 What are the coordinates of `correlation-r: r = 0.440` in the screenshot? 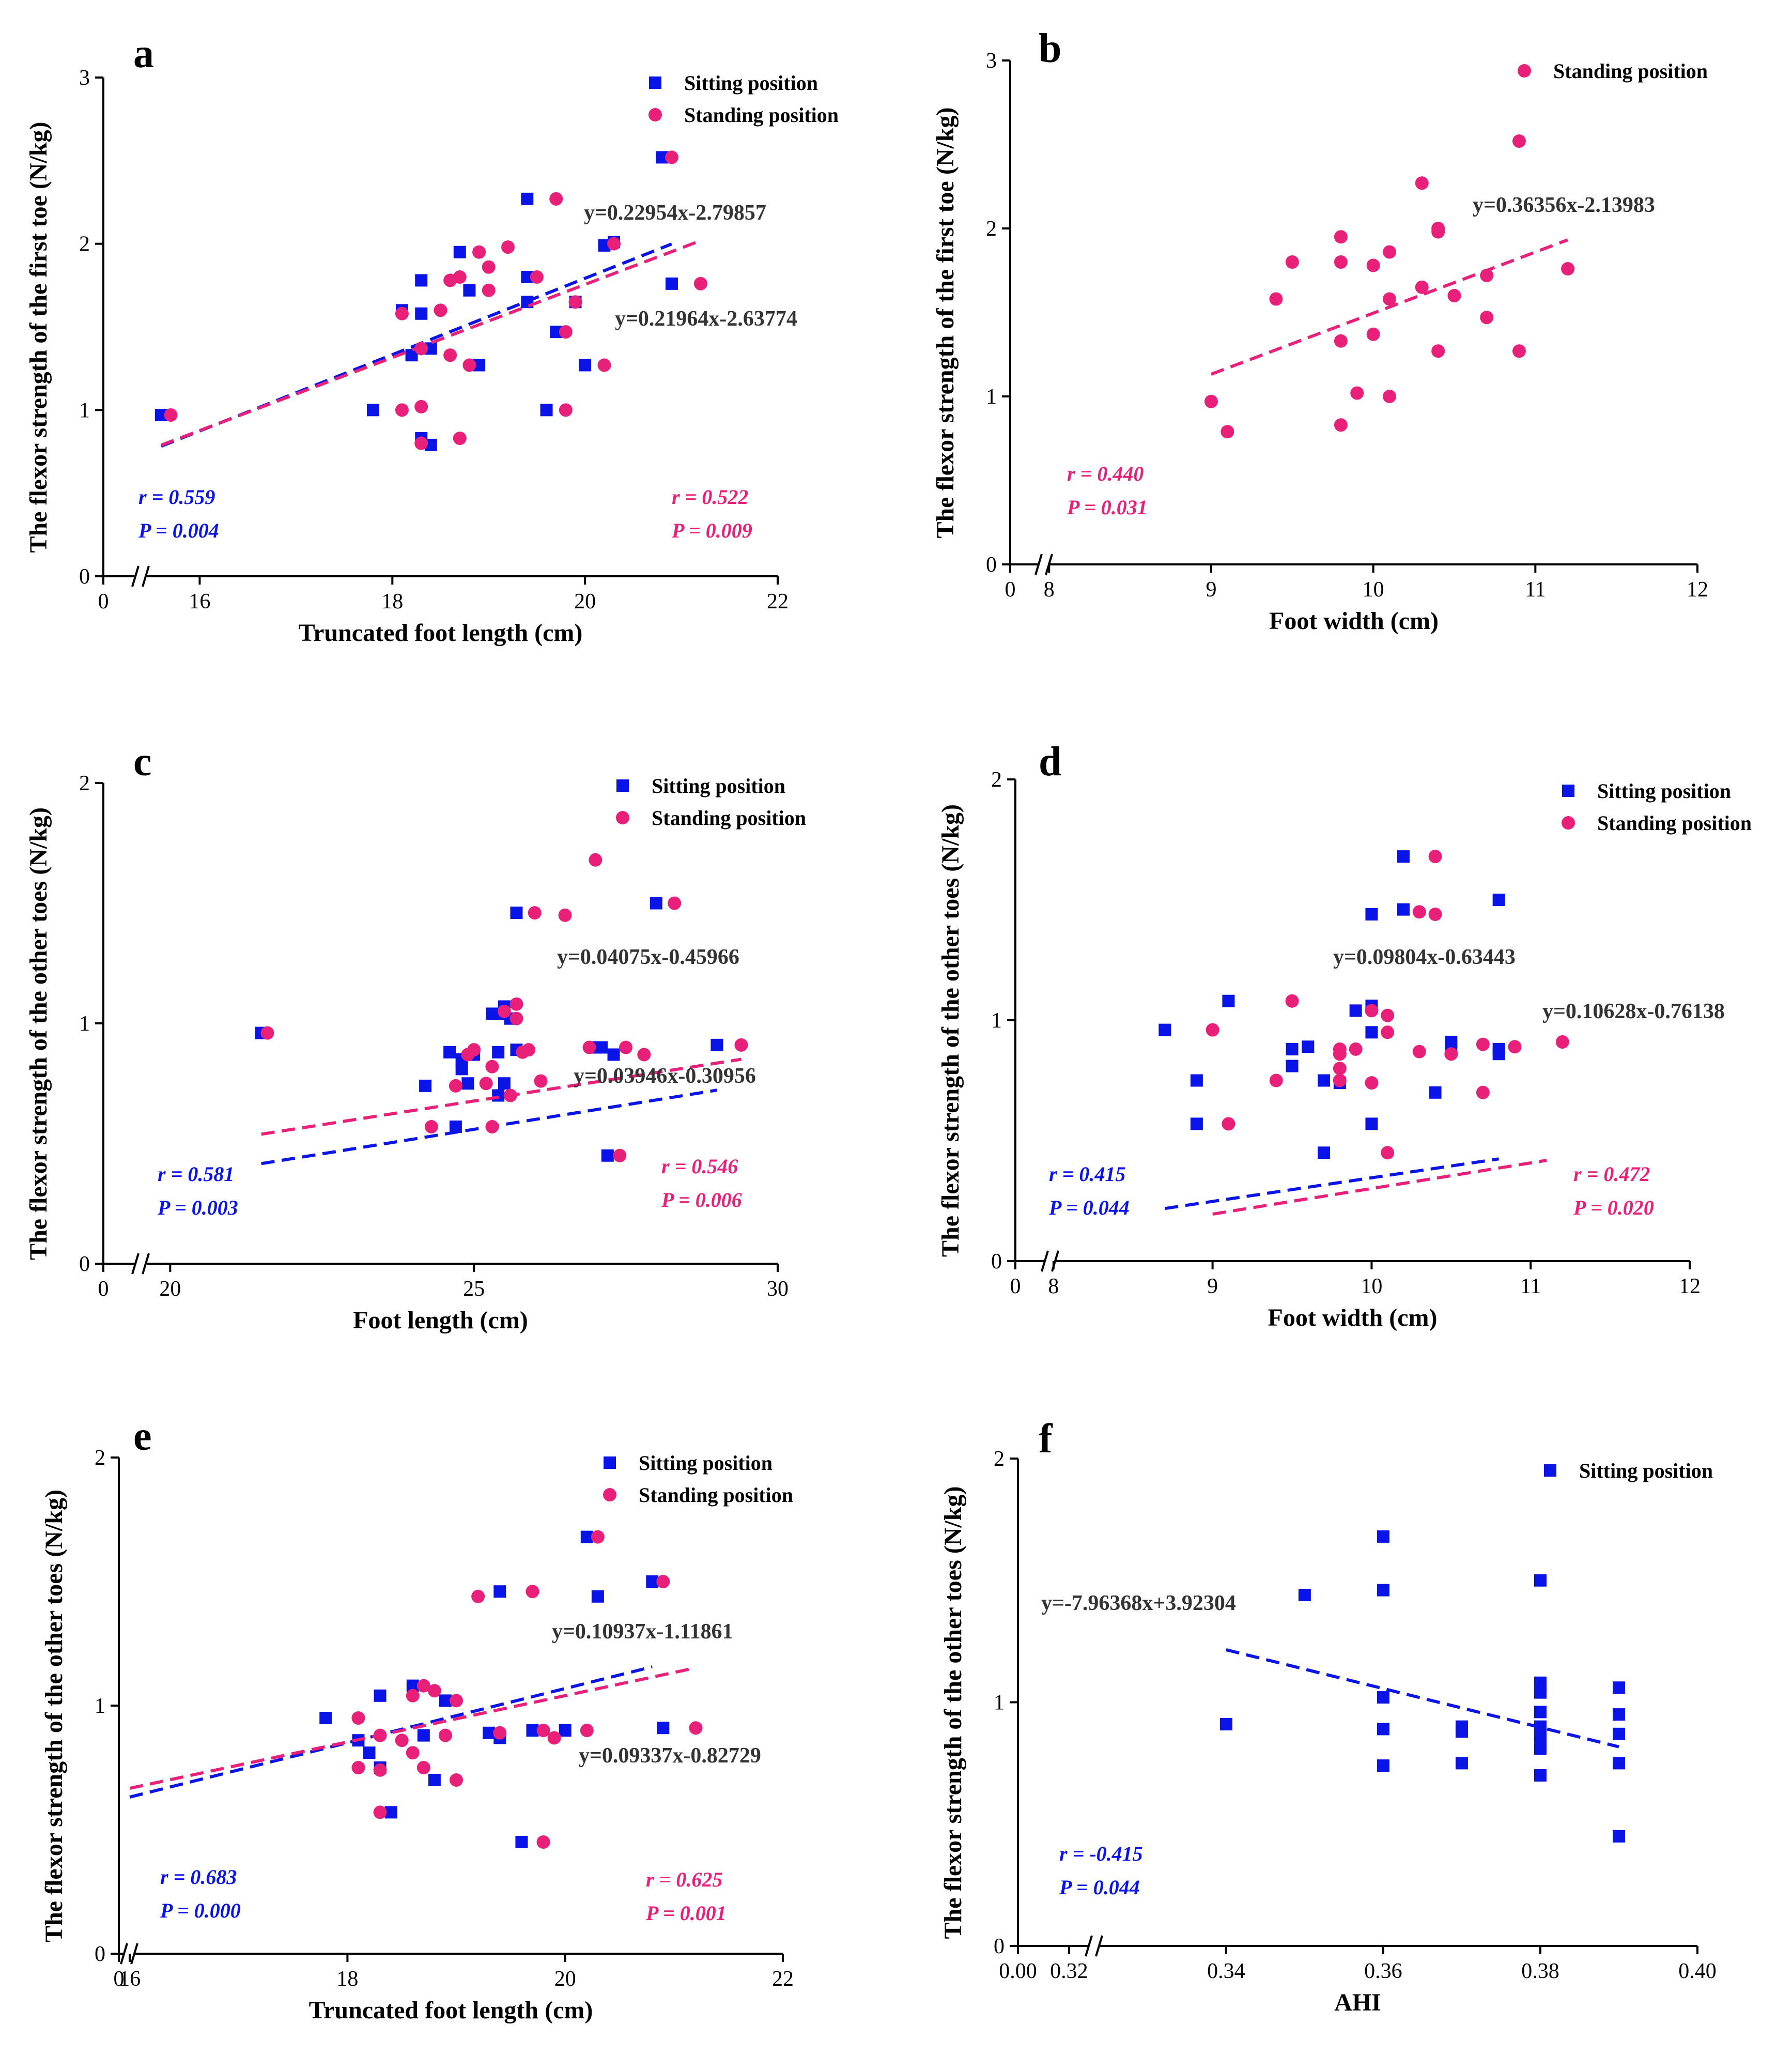 It's located at (1105, 473).